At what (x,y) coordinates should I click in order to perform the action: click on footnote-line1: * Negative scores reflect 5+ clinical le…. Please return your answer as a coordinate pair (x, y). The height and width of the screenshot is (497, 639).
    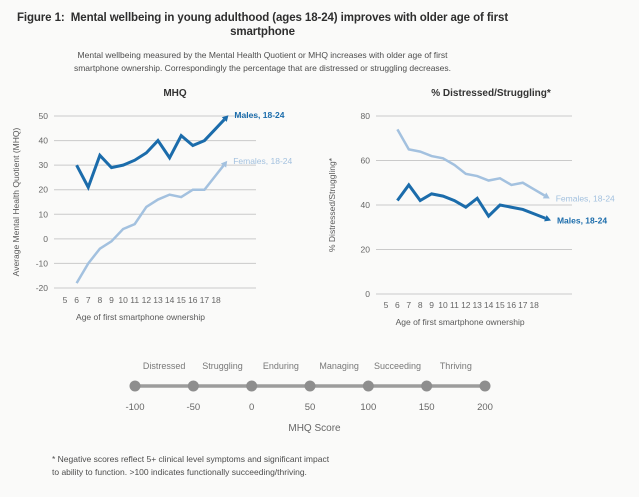
    Looking at the image, I should click on (191, 459).